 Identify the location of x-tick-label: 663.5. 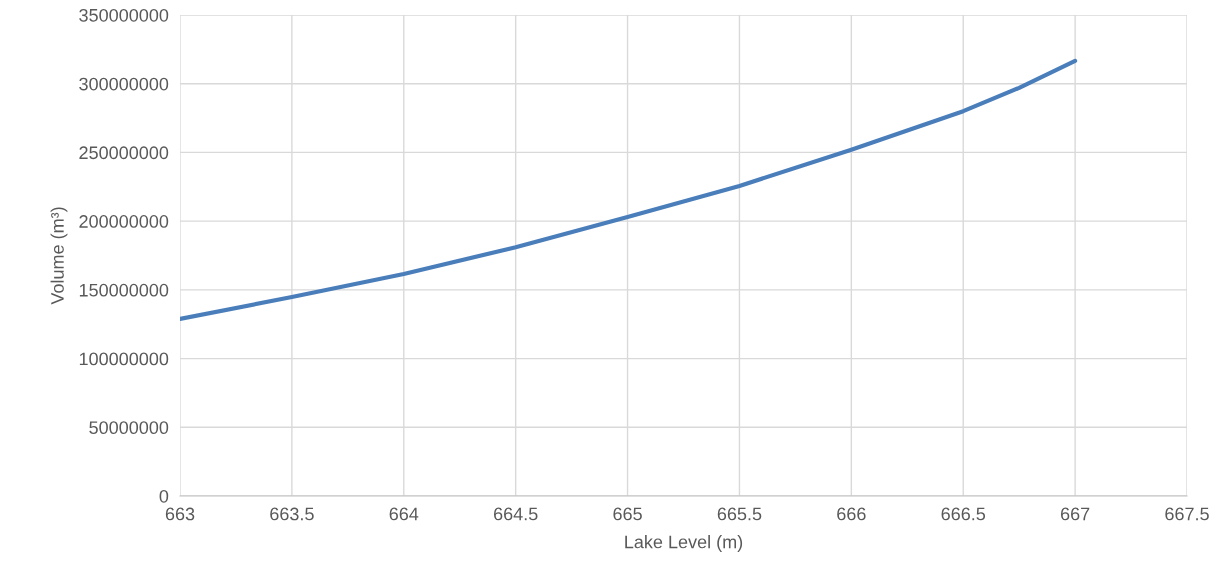
(292, 514).